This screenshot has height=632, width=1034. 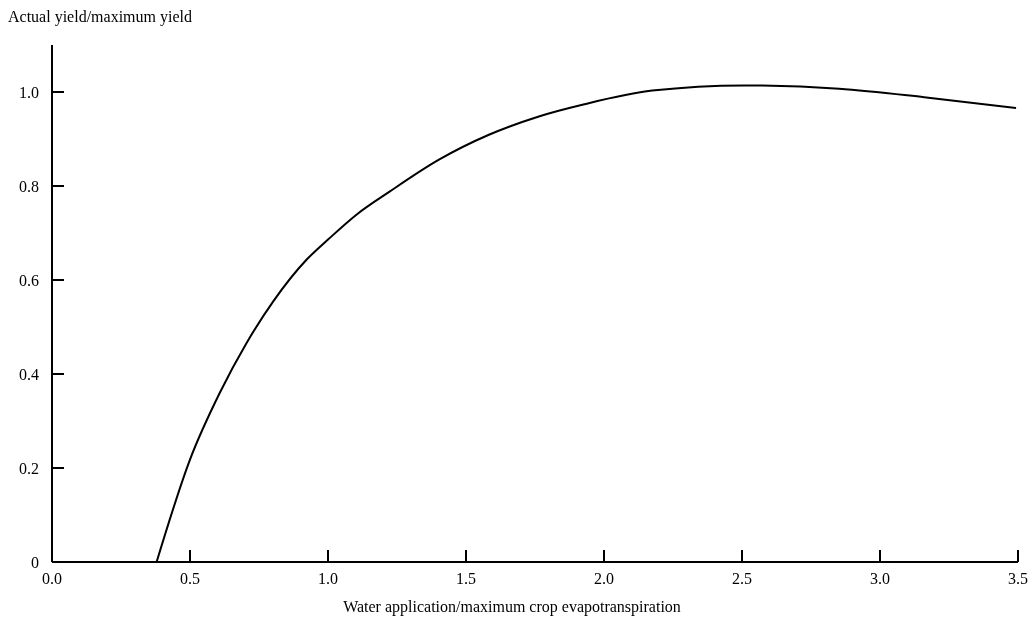 What do you see at coordinates (29, 468) in the screenshot?
I see `y-tick-label: 0.2` at bounding box center [29, 468].